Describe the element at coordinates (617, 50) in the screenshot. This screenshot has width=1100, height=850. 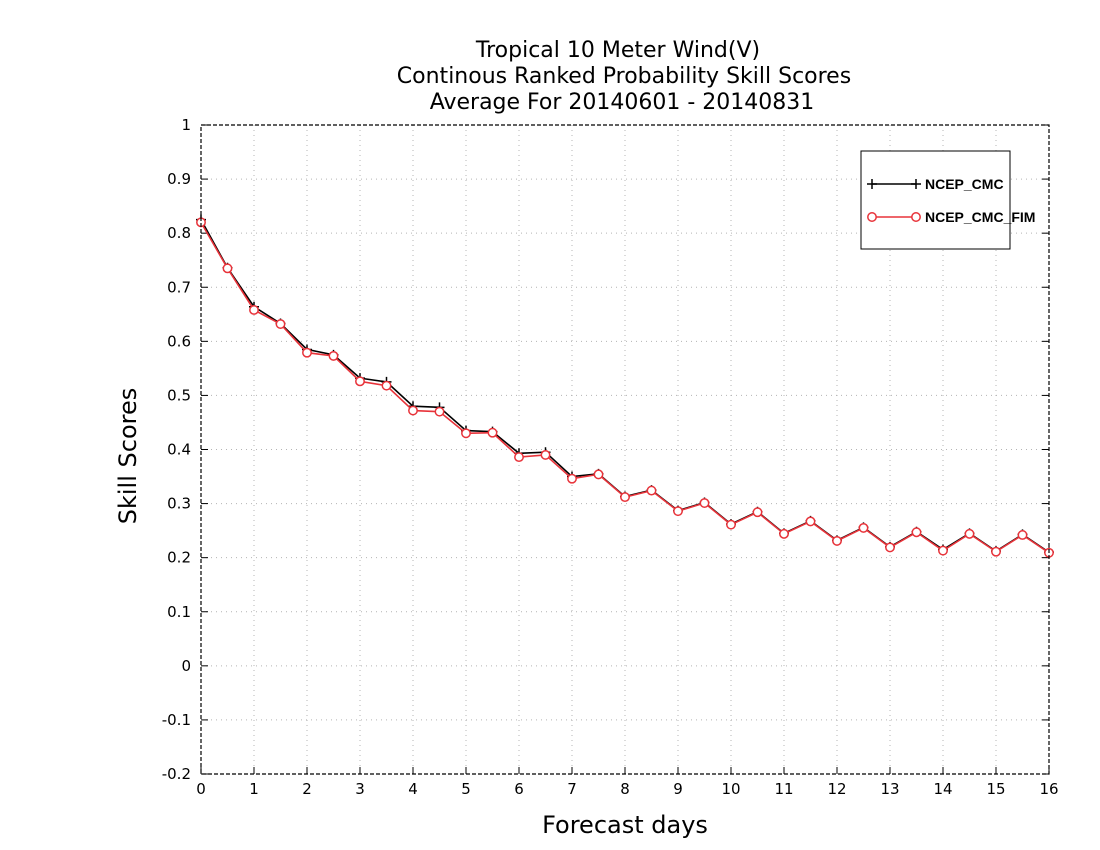
I see `title-line-1: Tropical 10 Meter Wind(V)` at that location.